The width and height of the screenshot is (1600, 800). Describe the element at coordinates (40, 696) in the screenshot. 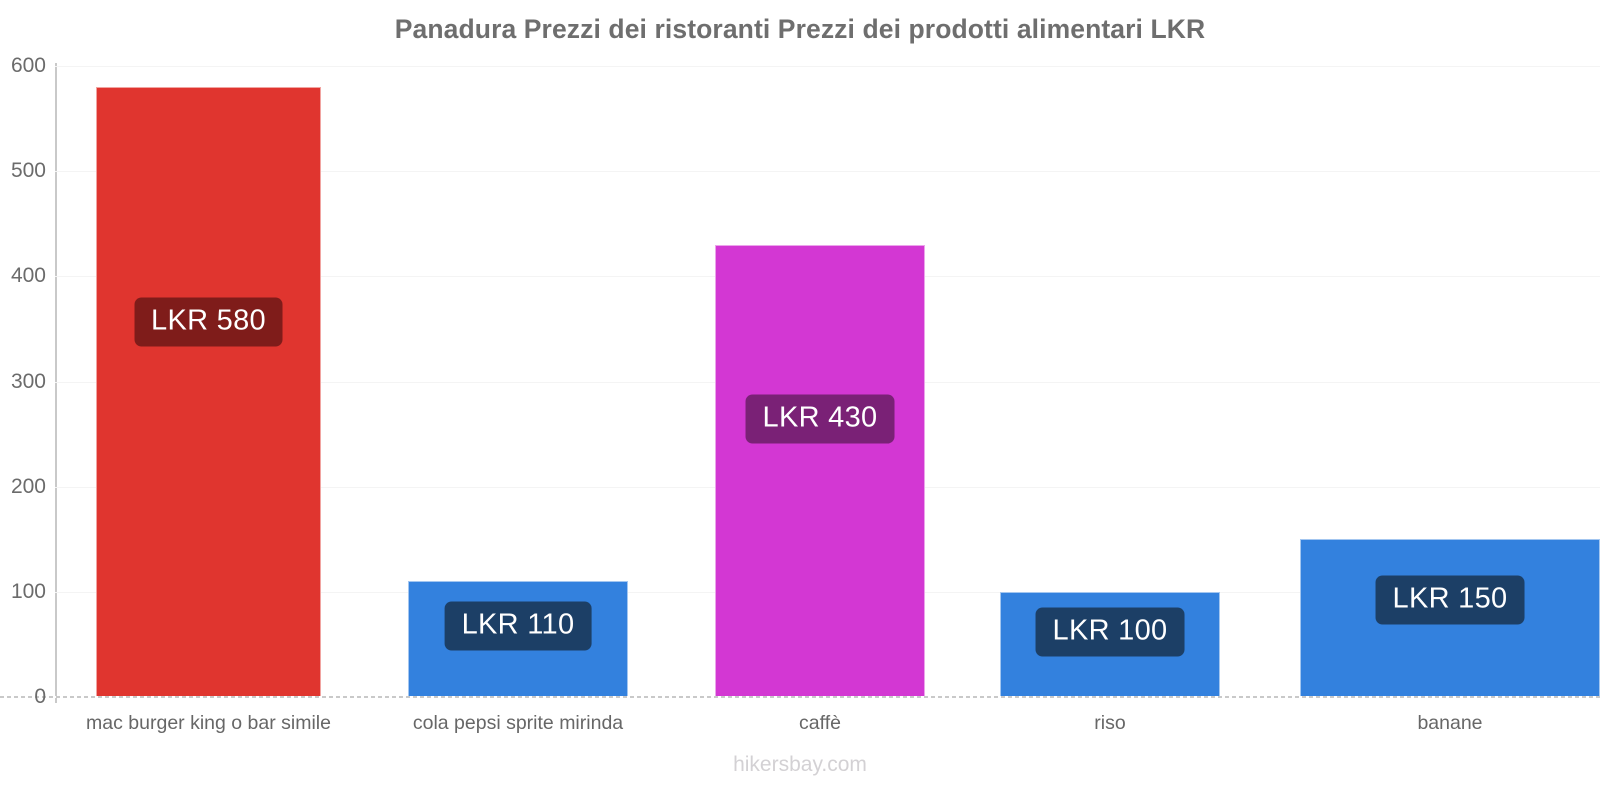

I see `y-axis-tick-label: 0` at that location.